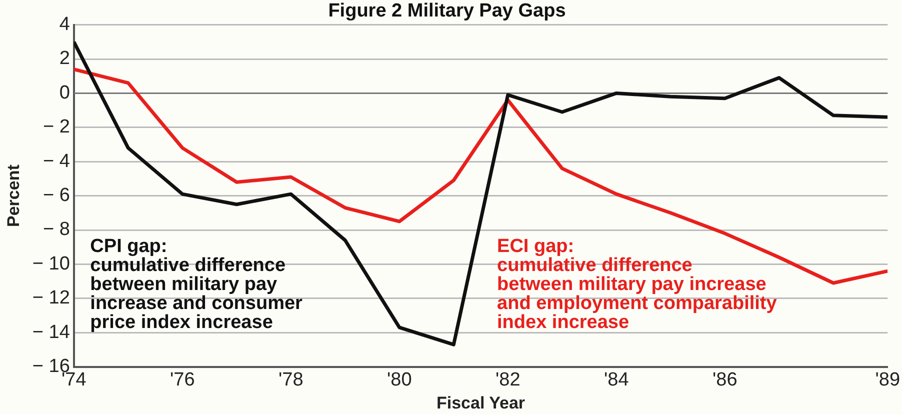 This screenshot has height=414, width=902. I want to click on y-tick-label: − 2, so click(56, 127).